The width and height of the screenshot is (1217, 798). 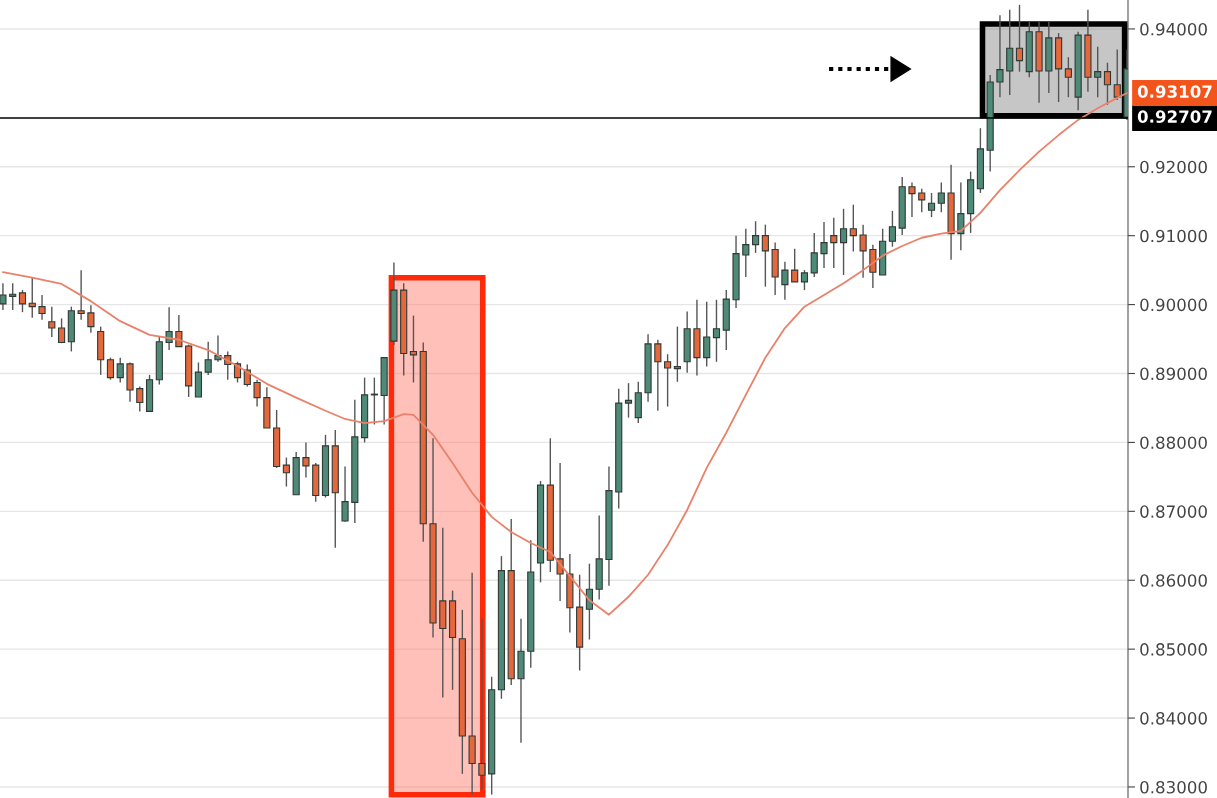 I want to click on ref-line-label: 0.92707, so click(x=1174, y=116).